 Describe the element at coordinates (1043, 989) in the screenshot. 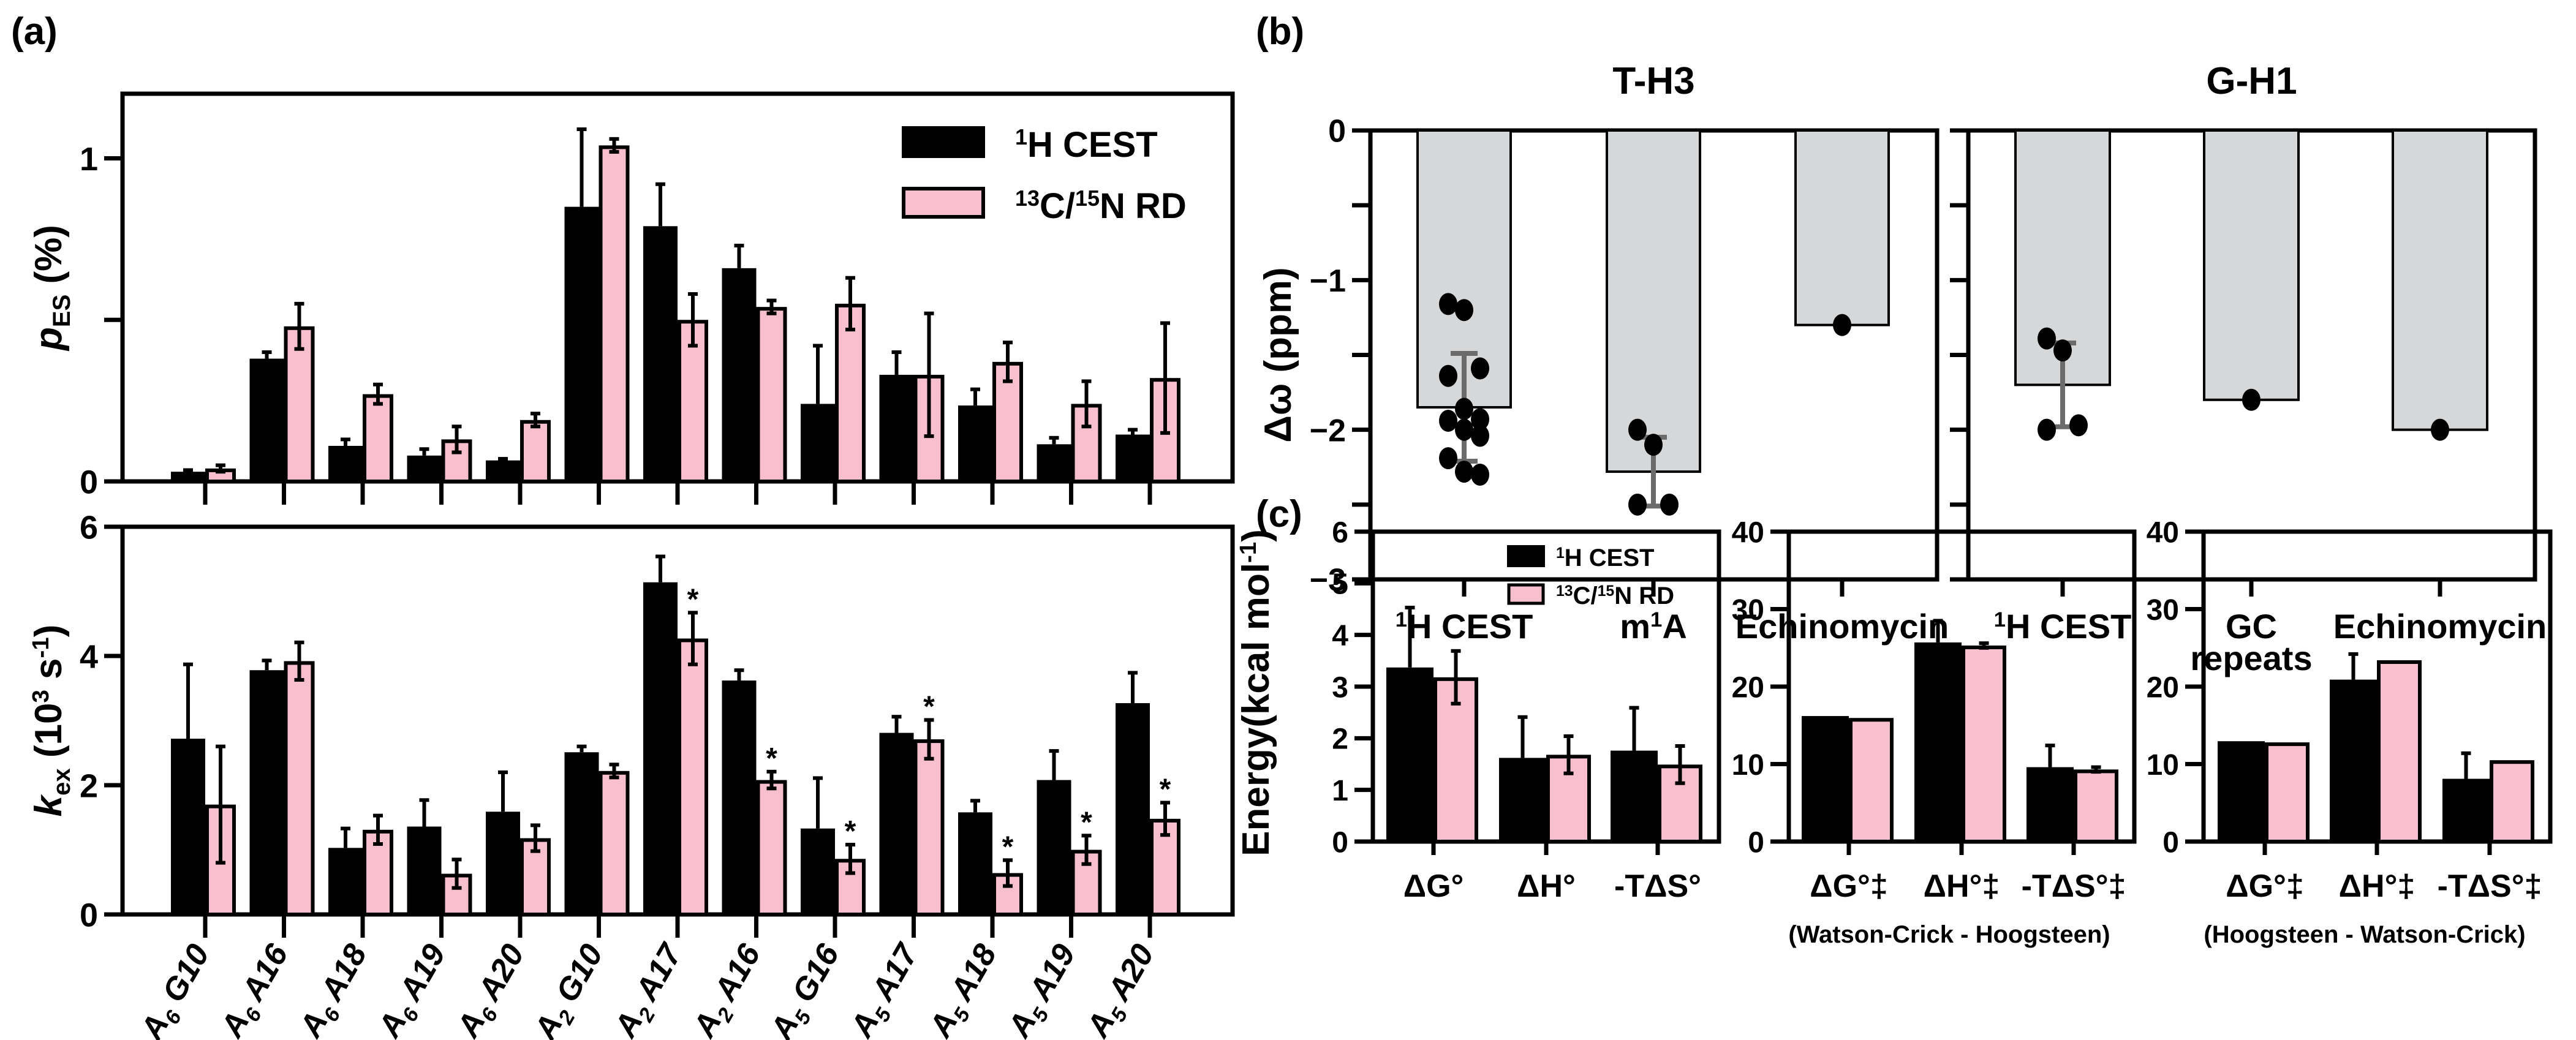

I see `x-tick-label: A5 A19` at that location.